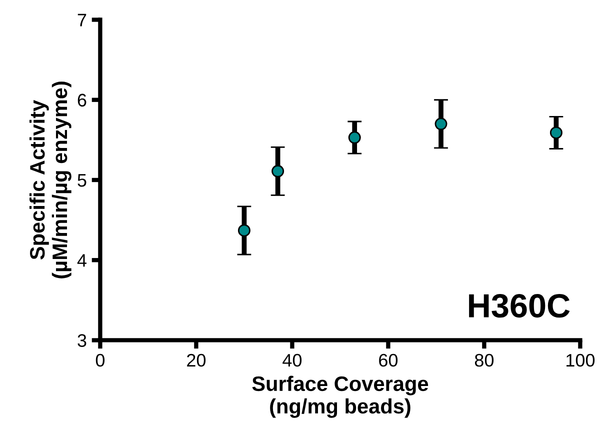 This screenshot has width=600, height=439. What do you see at coordinates (81, 260) in the screenshot?
I see `y-tick-label: 4` at bounding box center [81, 260].